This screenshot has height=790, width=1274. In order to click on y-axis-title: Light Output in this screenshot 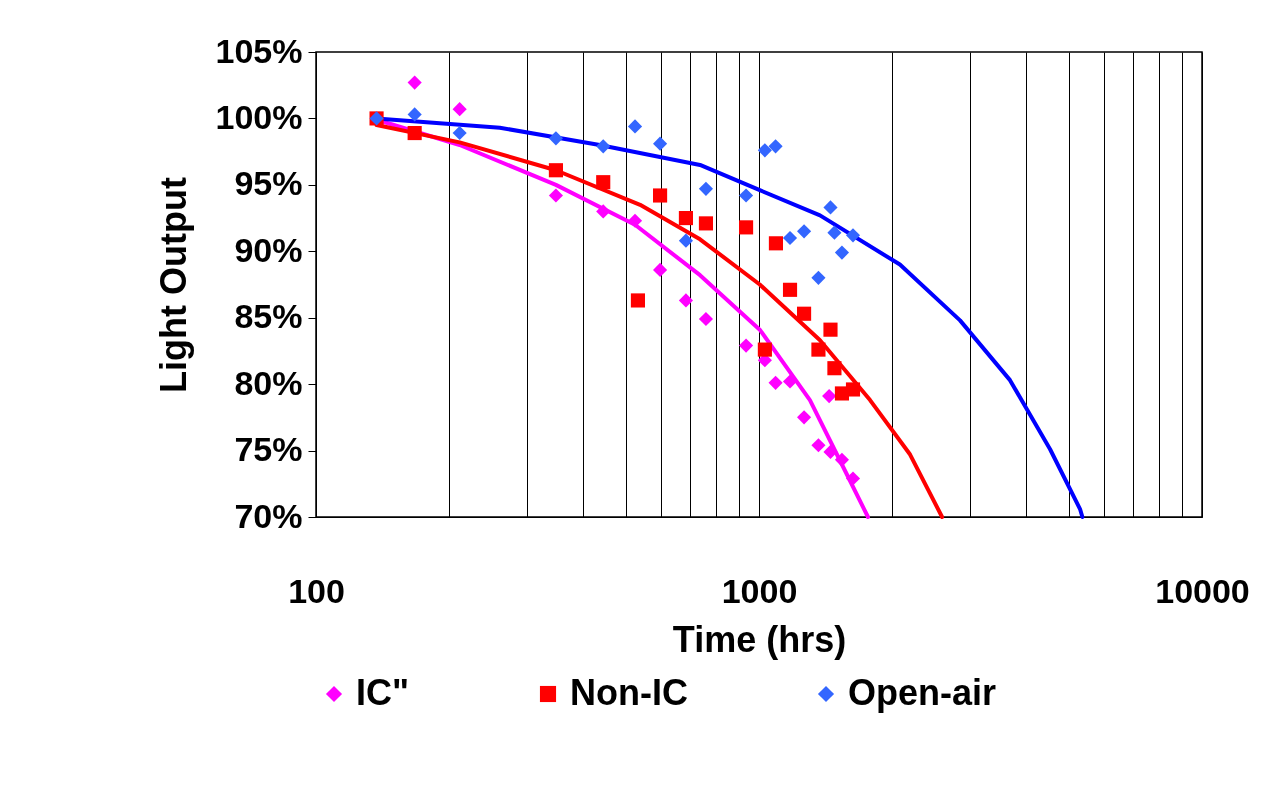, I will do `click(173, 285)`.